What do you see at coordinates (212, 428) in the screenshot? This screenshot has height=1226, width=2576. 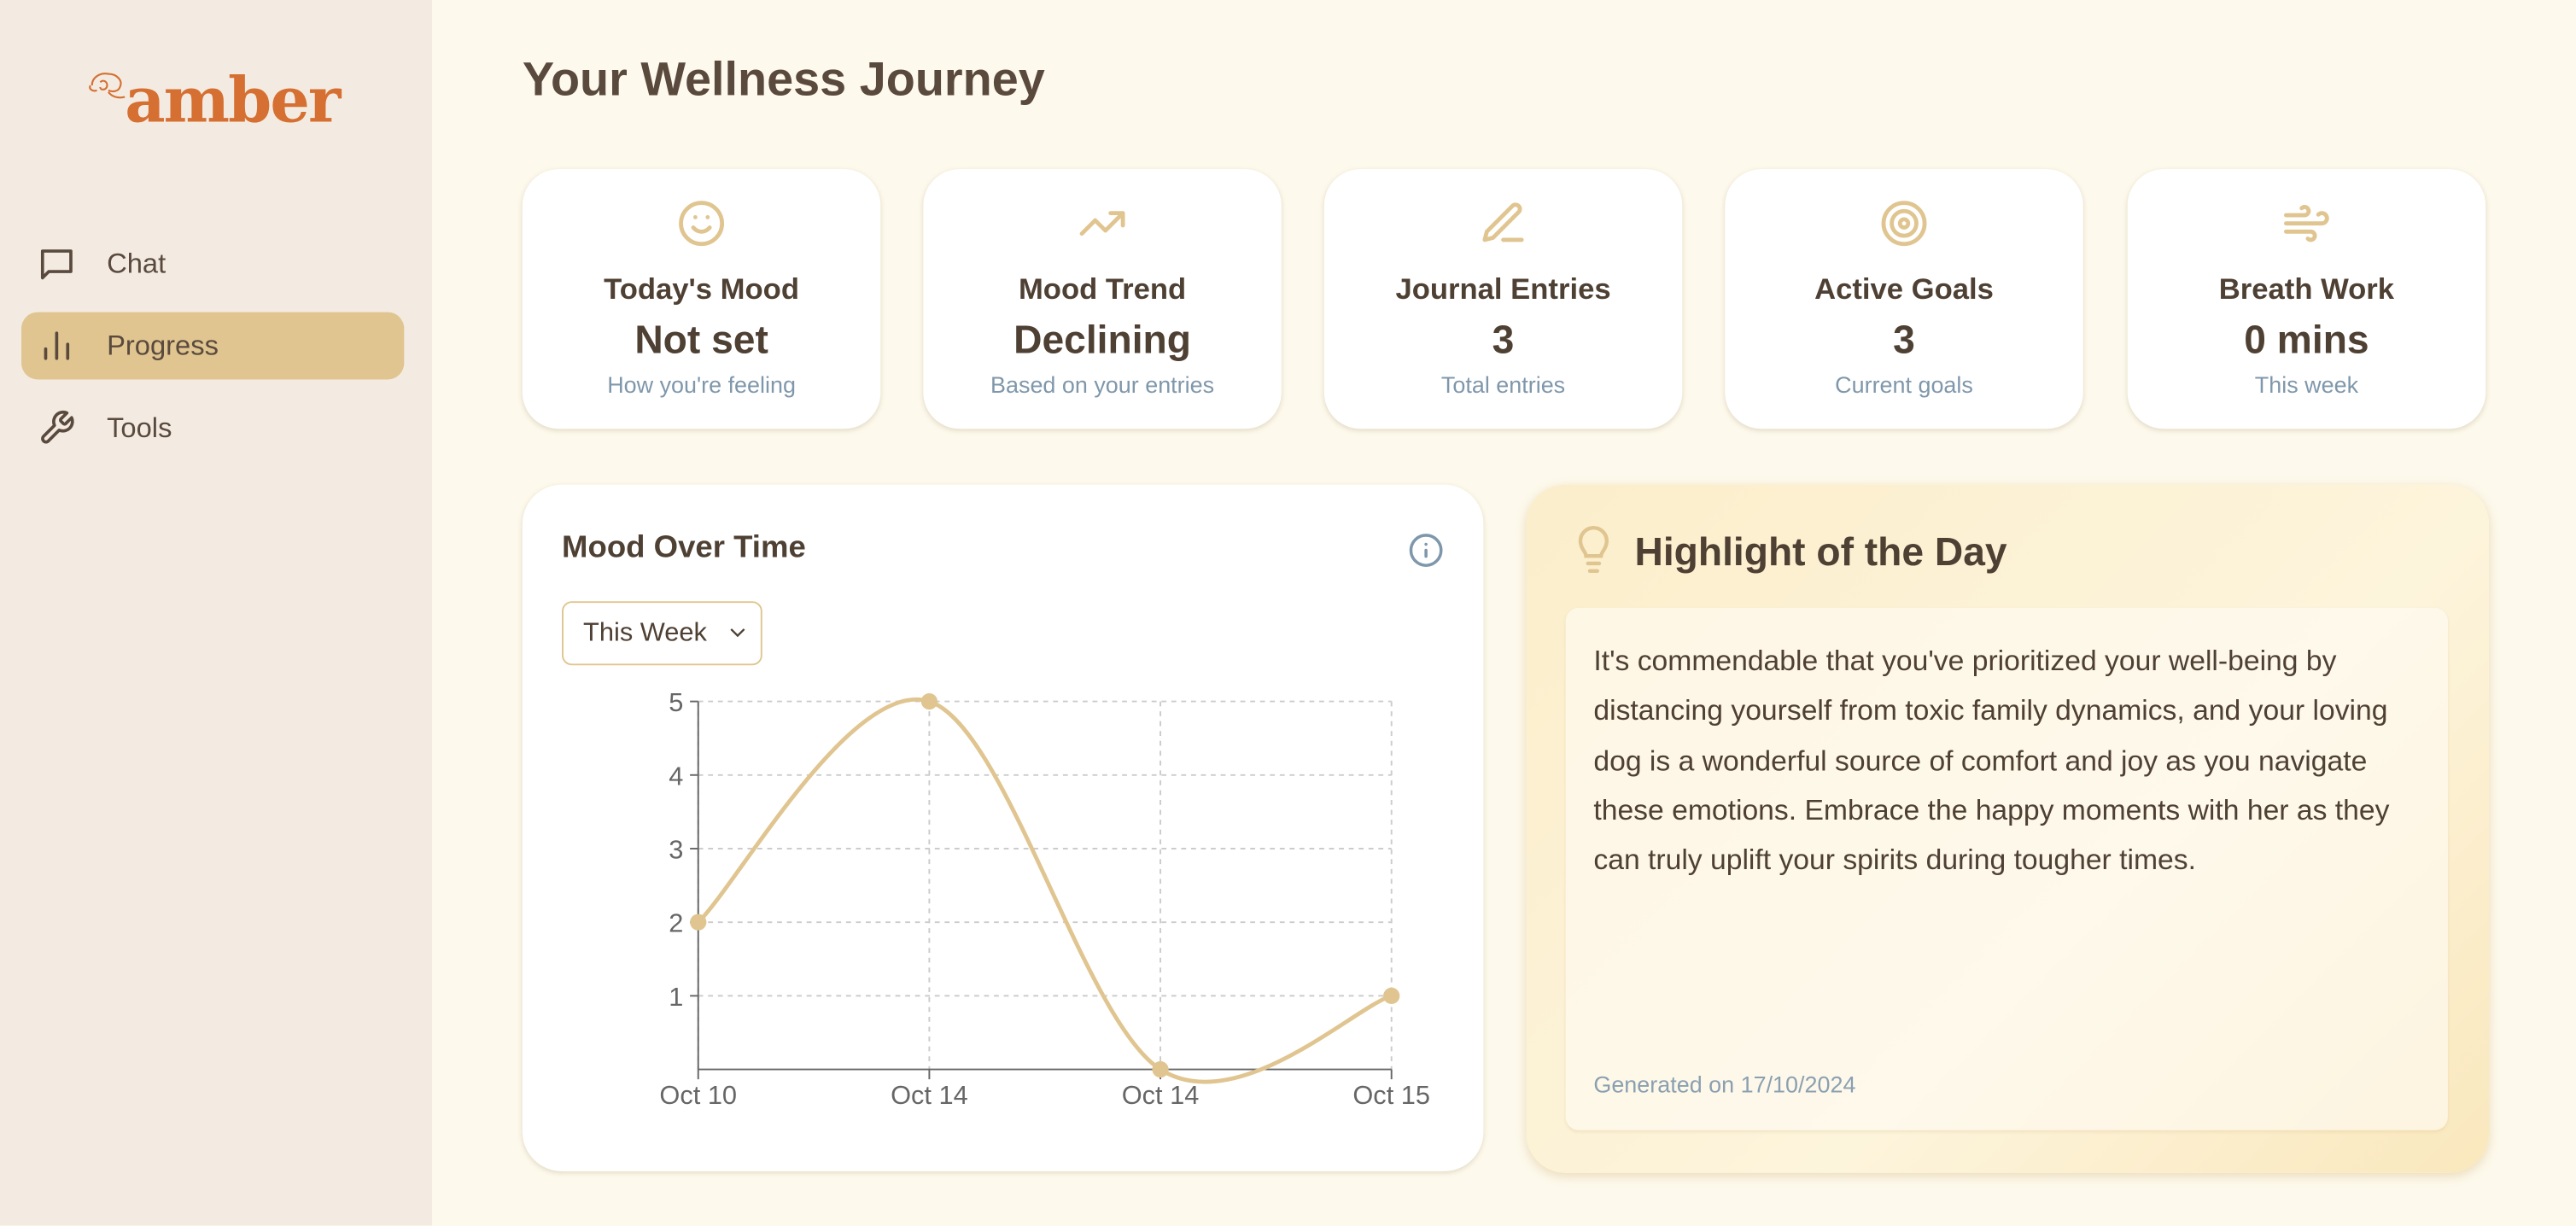 I see `sidebar-item-tools: Tools` at bounding box center [212, 428].